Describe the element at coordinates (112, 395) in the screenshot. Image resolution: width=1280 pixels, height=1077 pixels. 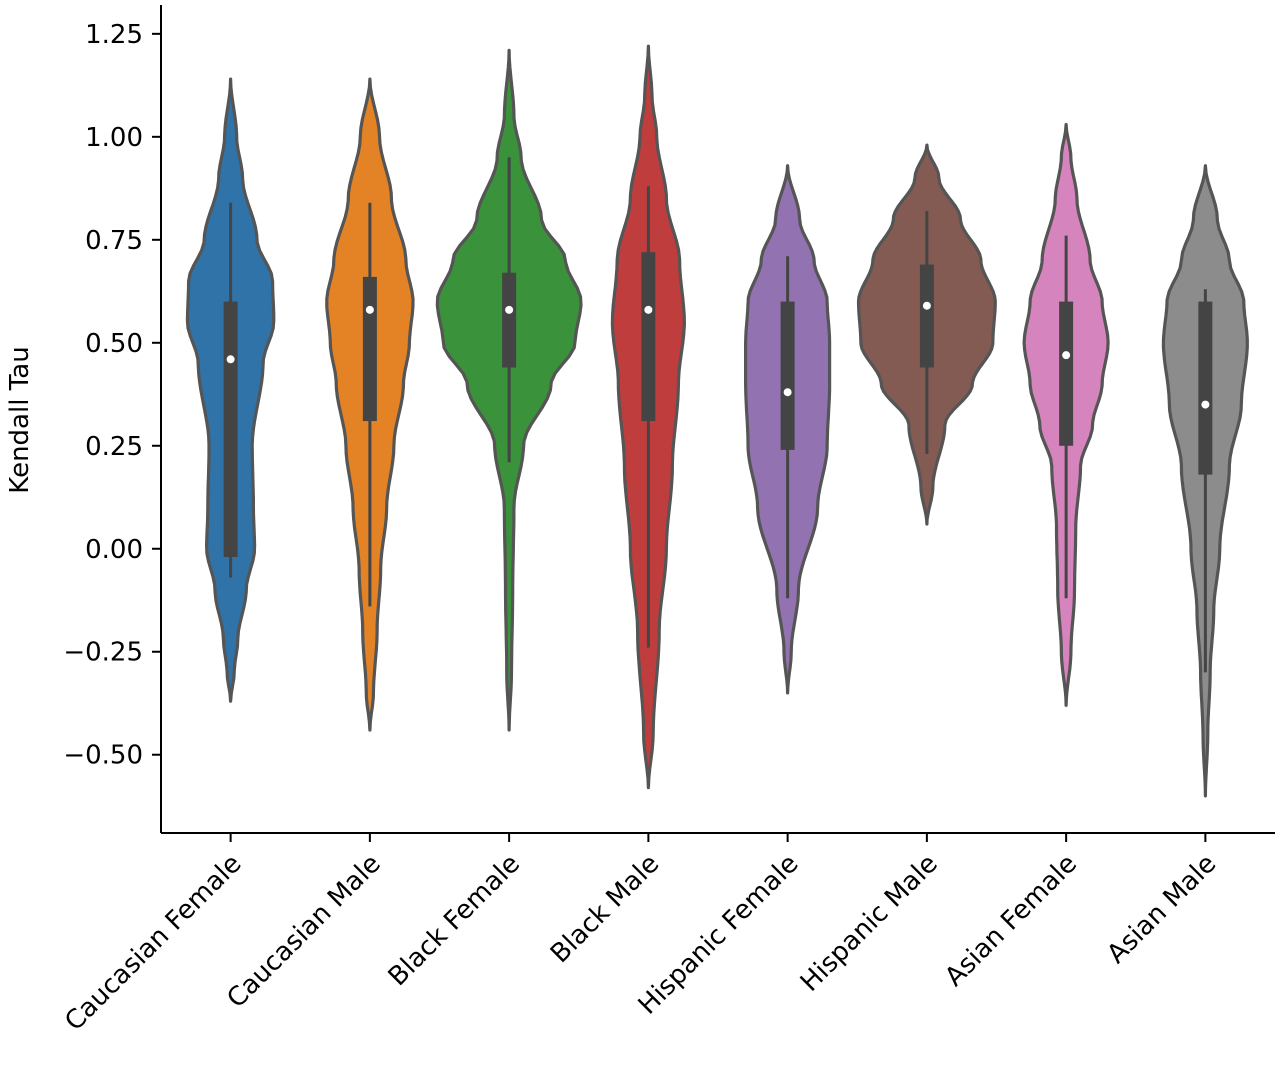
I see `y-ticks-group: 1.25 1.00 0.75 0.50 0.25 0.00 −0.25 −0.50` at that location.